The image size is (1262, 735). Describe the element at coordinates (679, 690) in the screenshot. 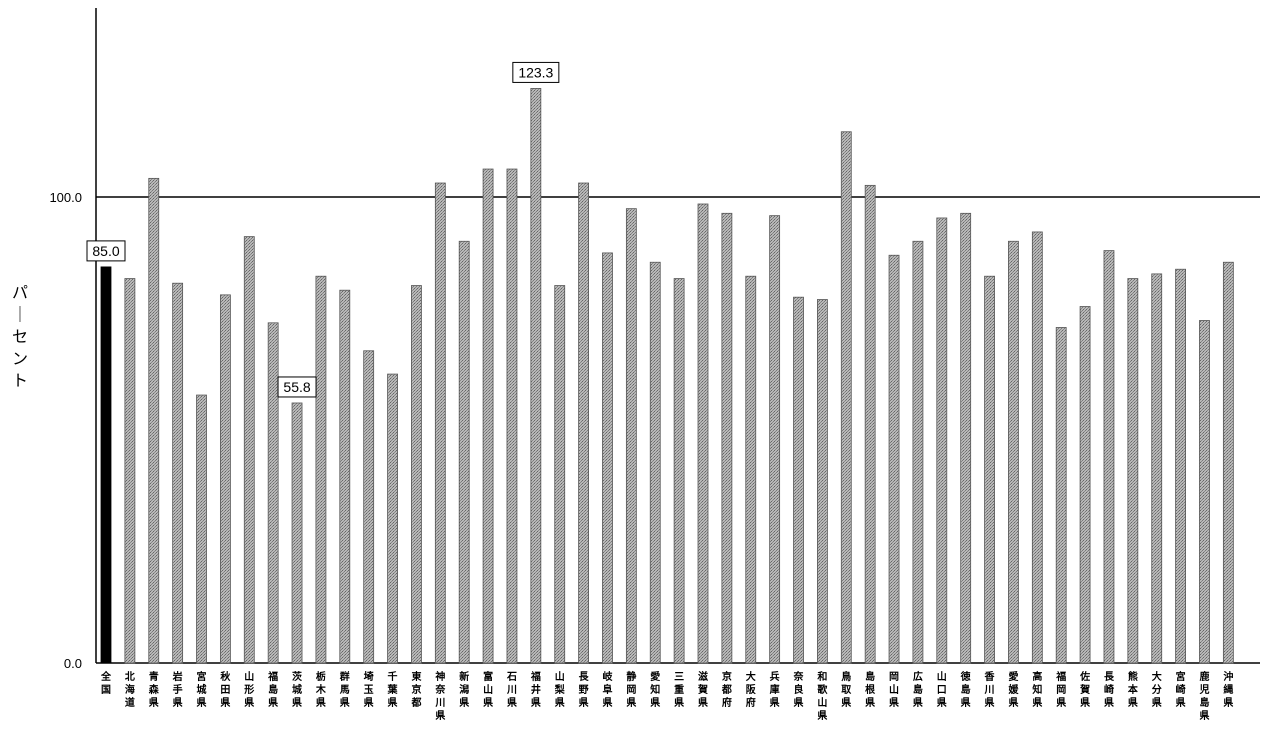

I see `x-tick-label: 三重県` at that location.